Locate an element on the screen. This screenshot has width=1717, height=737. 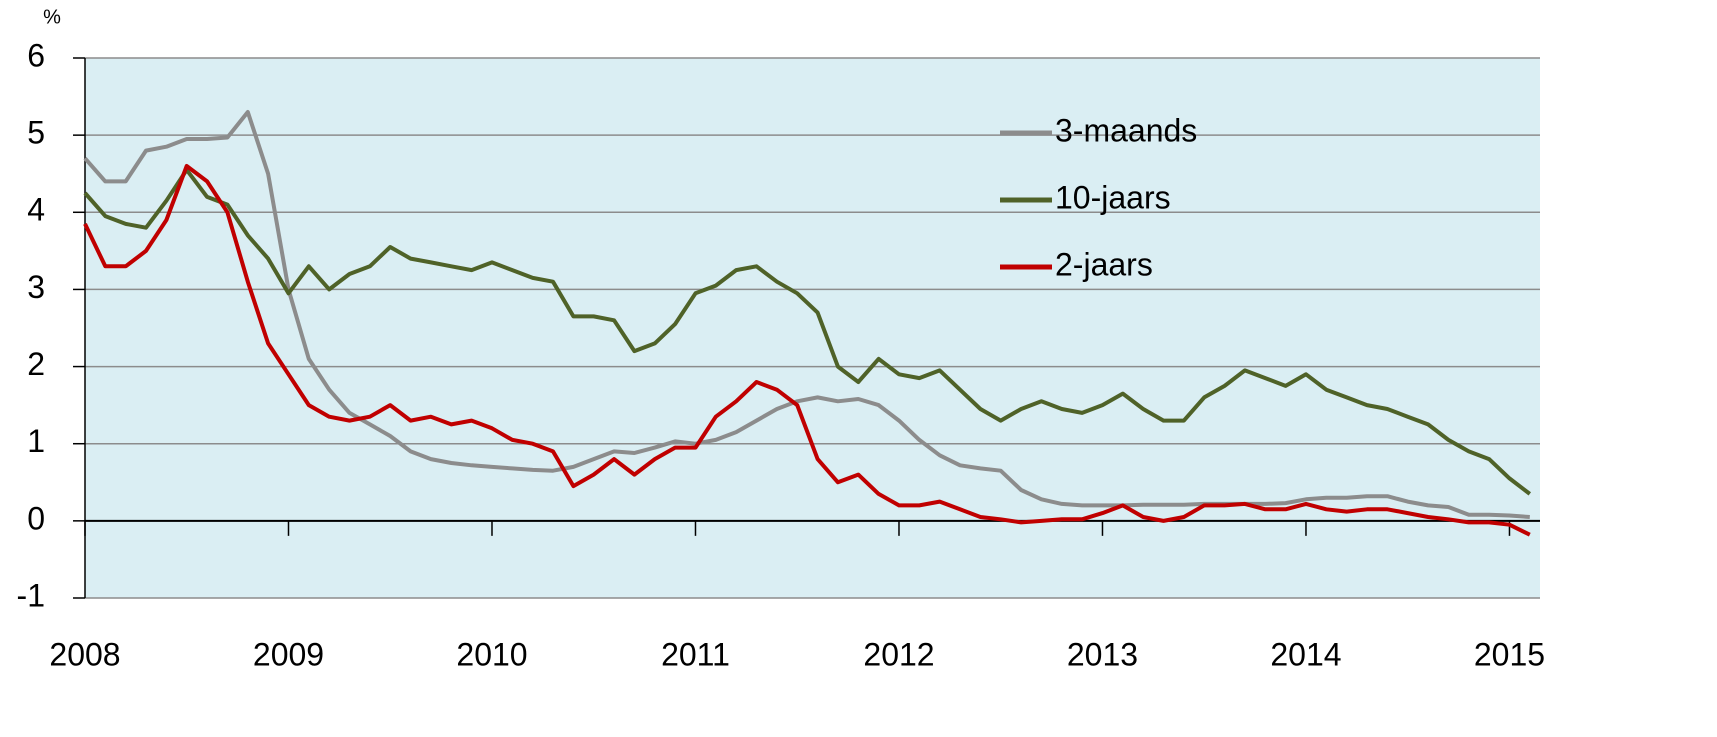
legend-label: 10-jaars is located at coordinates (1113, 197).